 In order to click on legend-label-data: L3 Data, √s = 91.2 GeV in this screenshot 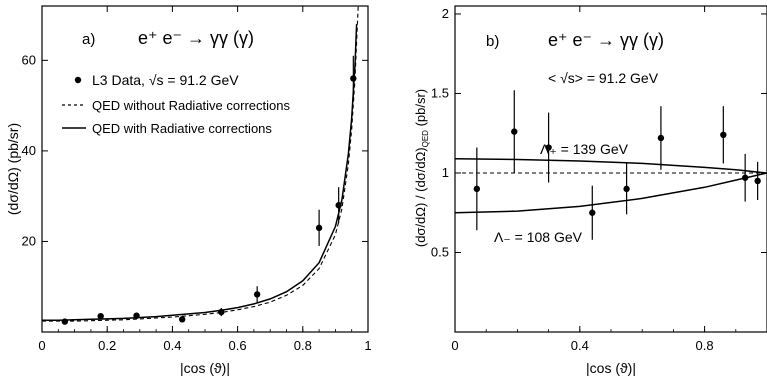, I will do `click(165, 80)`.